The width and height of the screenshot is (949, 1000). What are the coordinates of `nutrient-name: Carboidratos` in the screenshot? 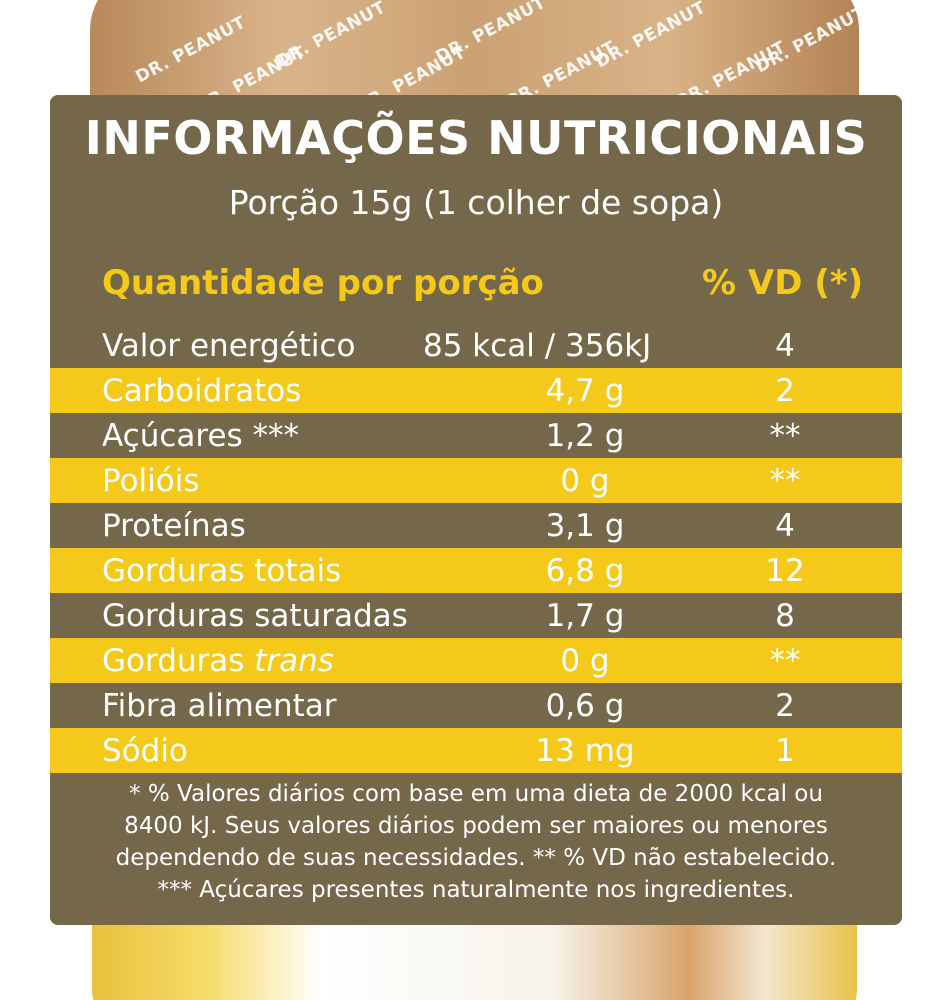 It's located at (202, 391).